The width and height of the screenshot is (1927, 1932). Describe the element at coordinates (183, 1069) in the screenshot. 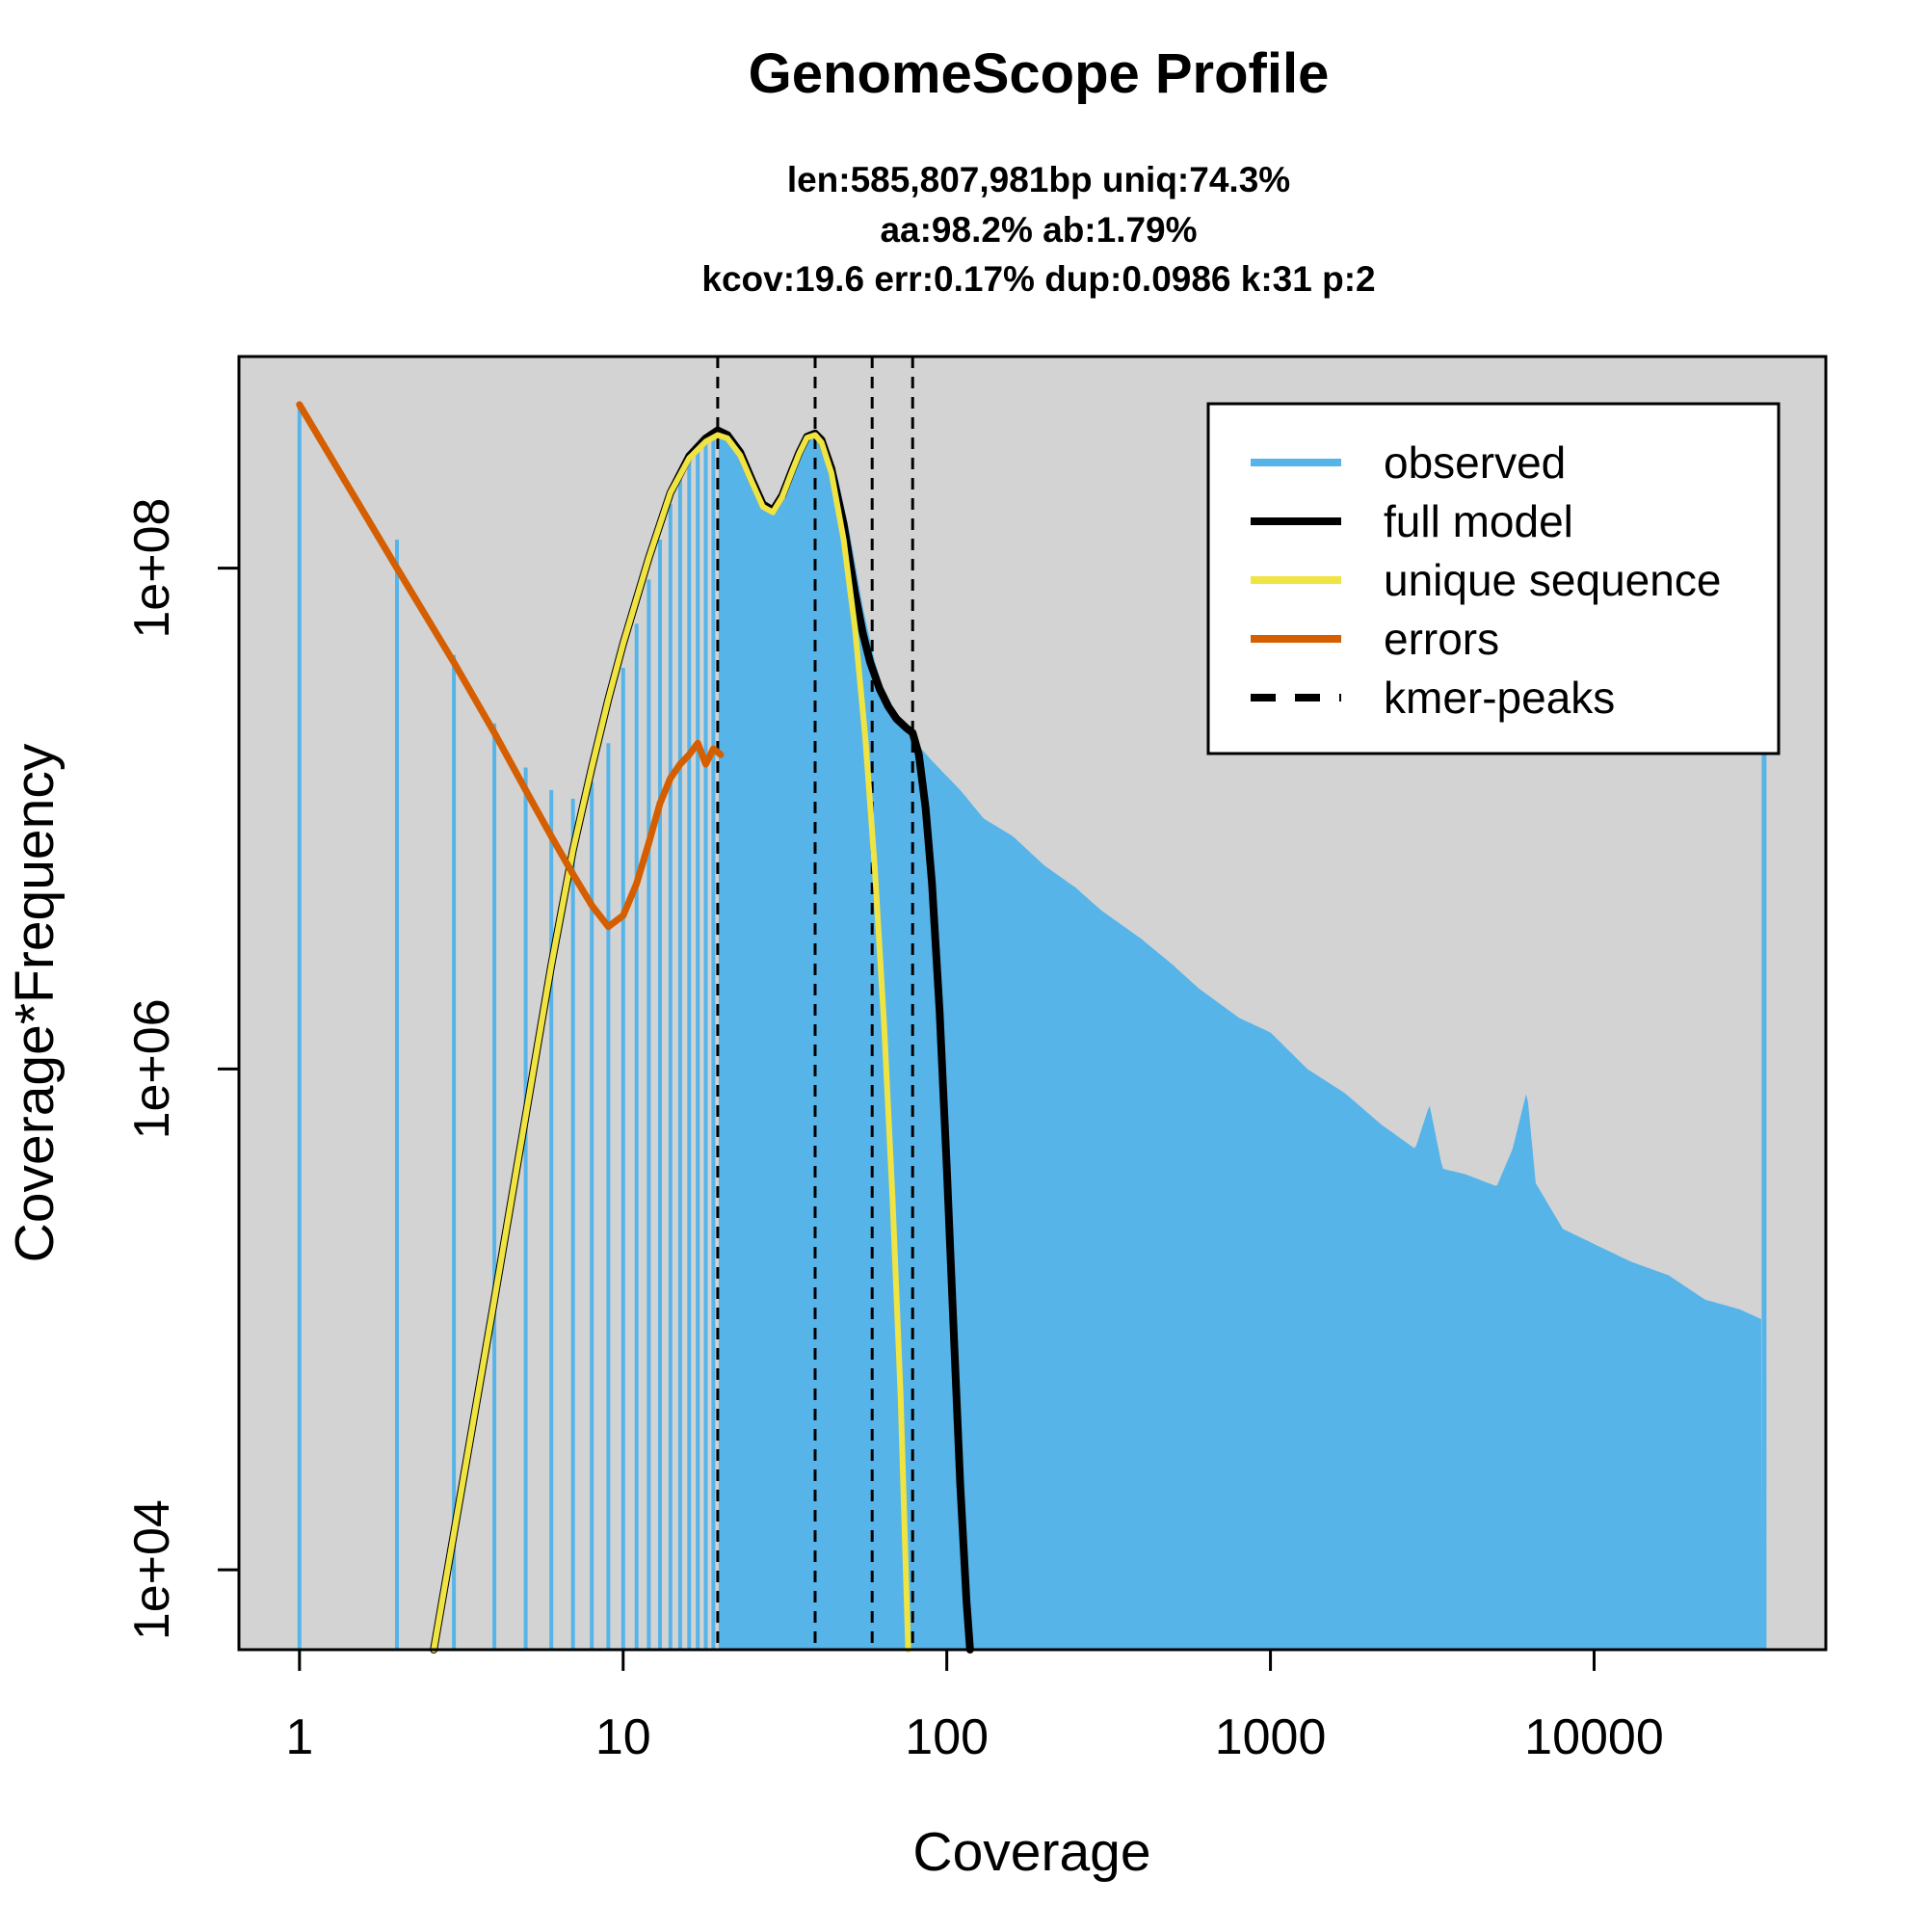

I see `y-axis: 1e+04 1e+06 1e+08` at that location.